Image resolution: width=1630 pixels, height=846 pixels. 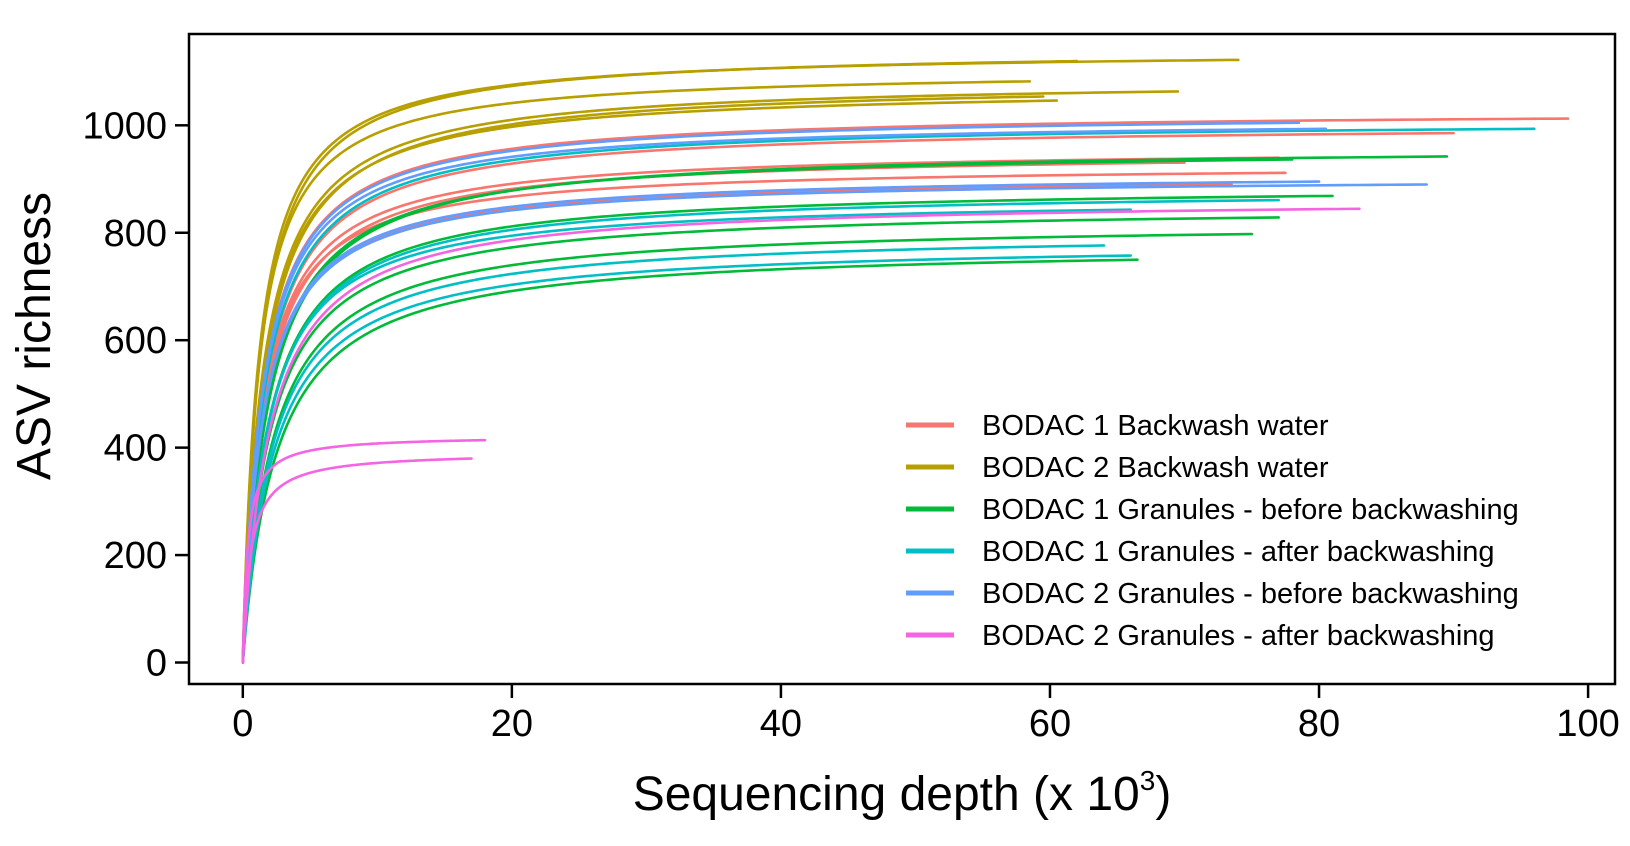 What do you see at coordinates (1238, 636) in the screenshot?
I see `legend-label: BODAC 2 Granules - after backwashing` at bounding box center [1238, 636].